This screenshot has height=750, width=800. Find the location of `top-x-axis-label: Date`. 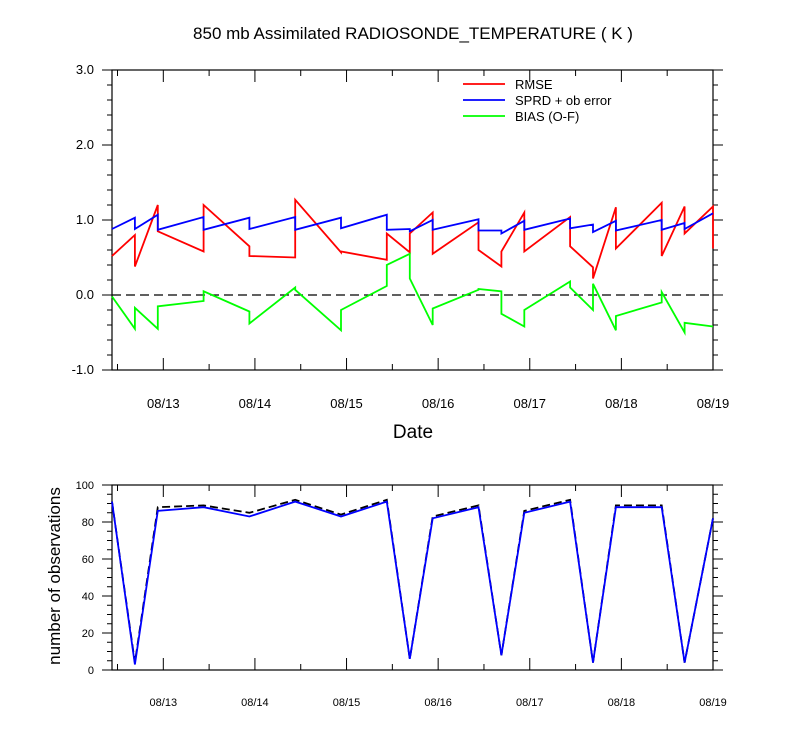

top-x-axis-label: Date is located at coordinates (413, 432).